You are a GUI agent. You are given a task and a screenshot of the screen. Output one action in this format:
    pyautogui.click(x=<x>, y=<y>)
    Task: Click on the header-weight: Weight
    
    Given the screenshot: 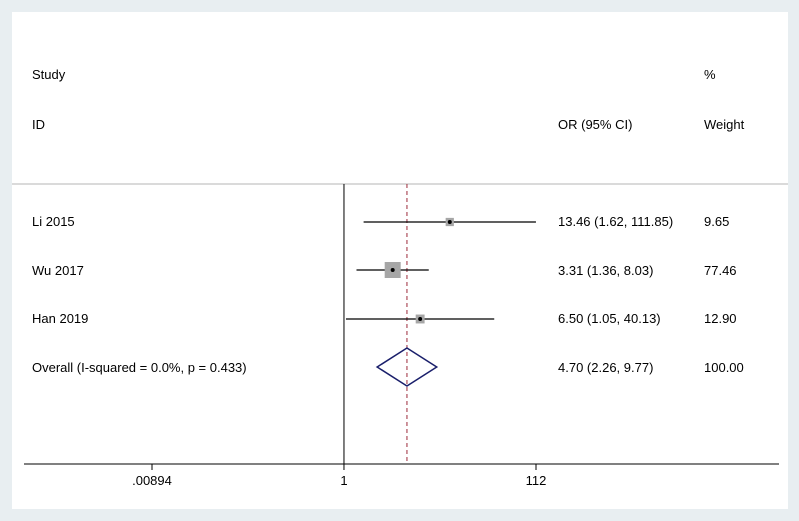 What is the action you would take?
    pyautogui.click(x=724, y=124)
    